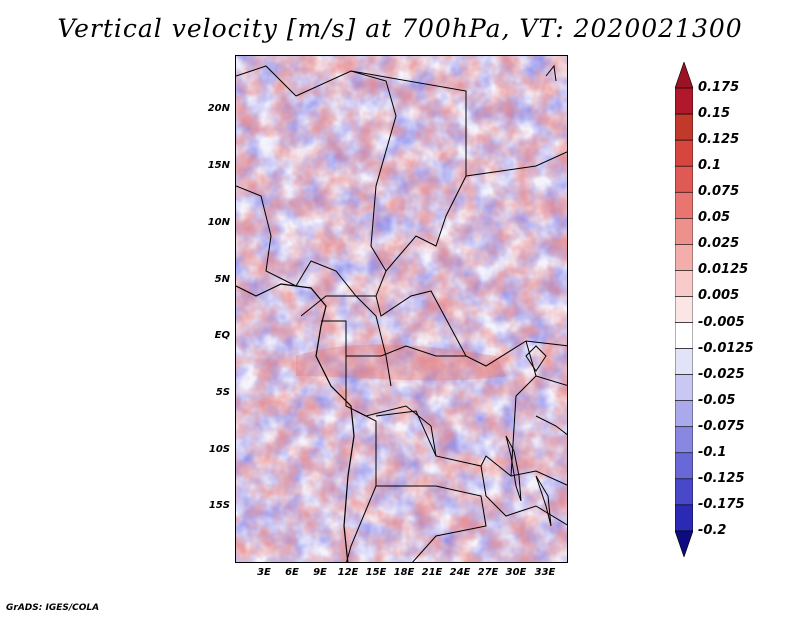  Describe the element at coordinates (712, 452) in the screenshot. I see `colorbar-tick-label: -0.1` at that location.